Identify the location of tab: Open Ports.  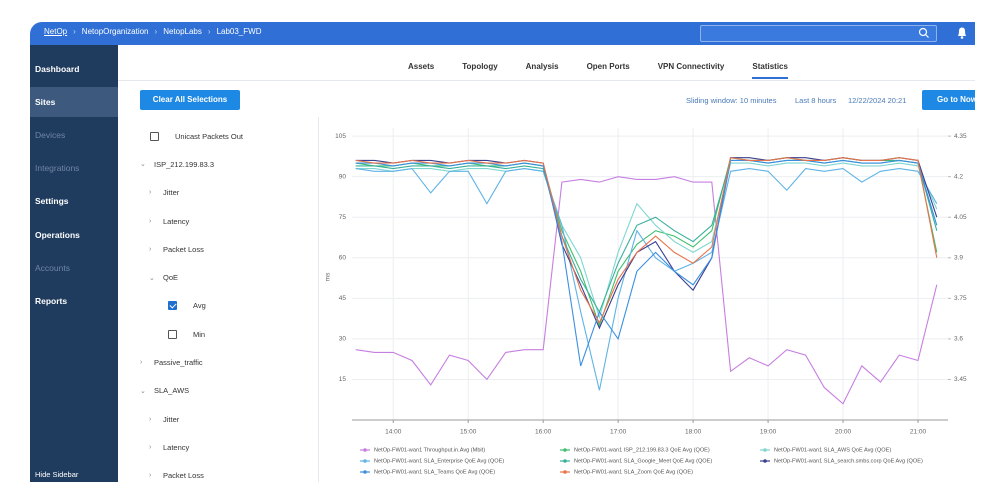
(608, 66).